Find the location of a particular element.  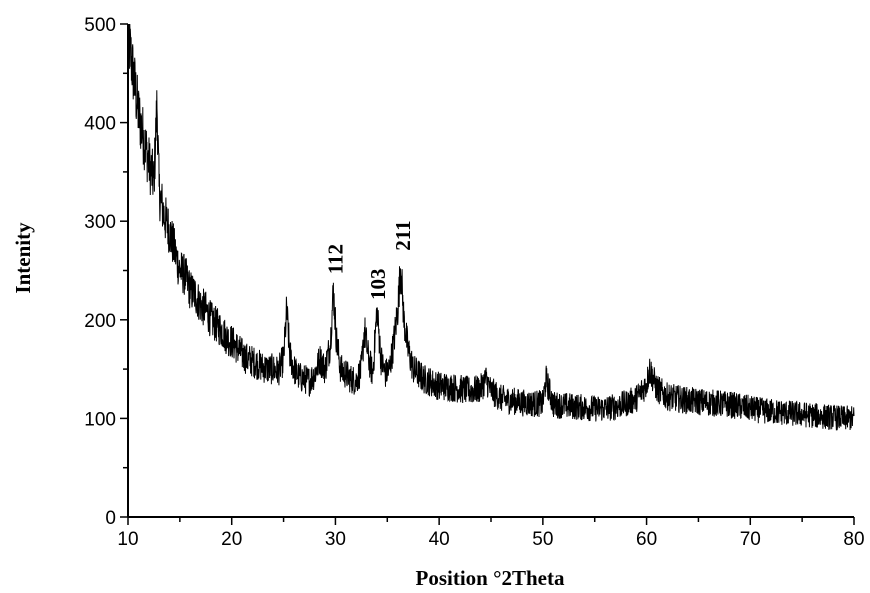

x-tick-label: 80 is located at coordinates (853, 539).